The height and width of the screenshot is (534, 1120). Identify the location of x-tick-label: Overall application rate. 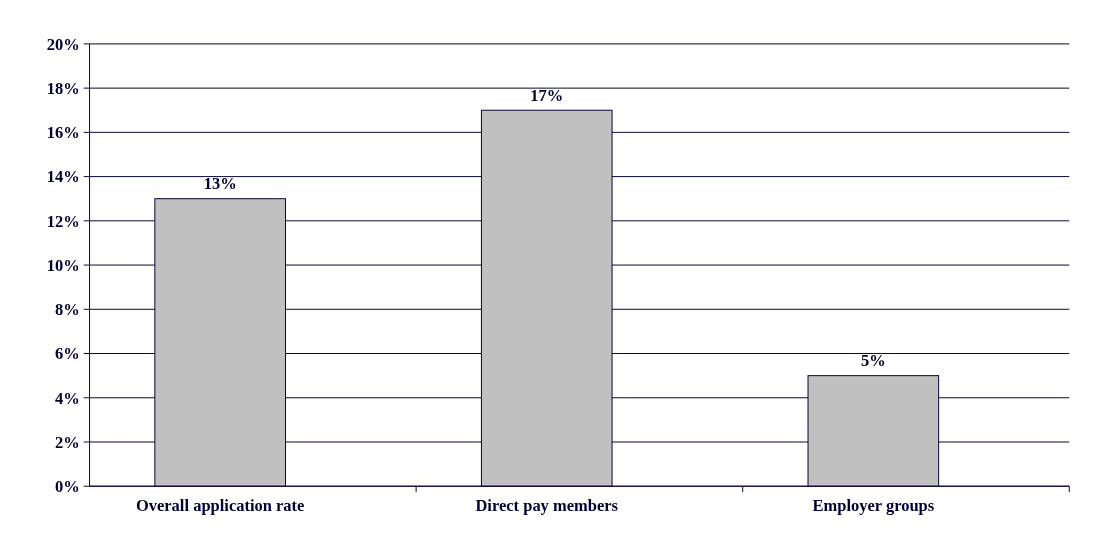
(220, 506).